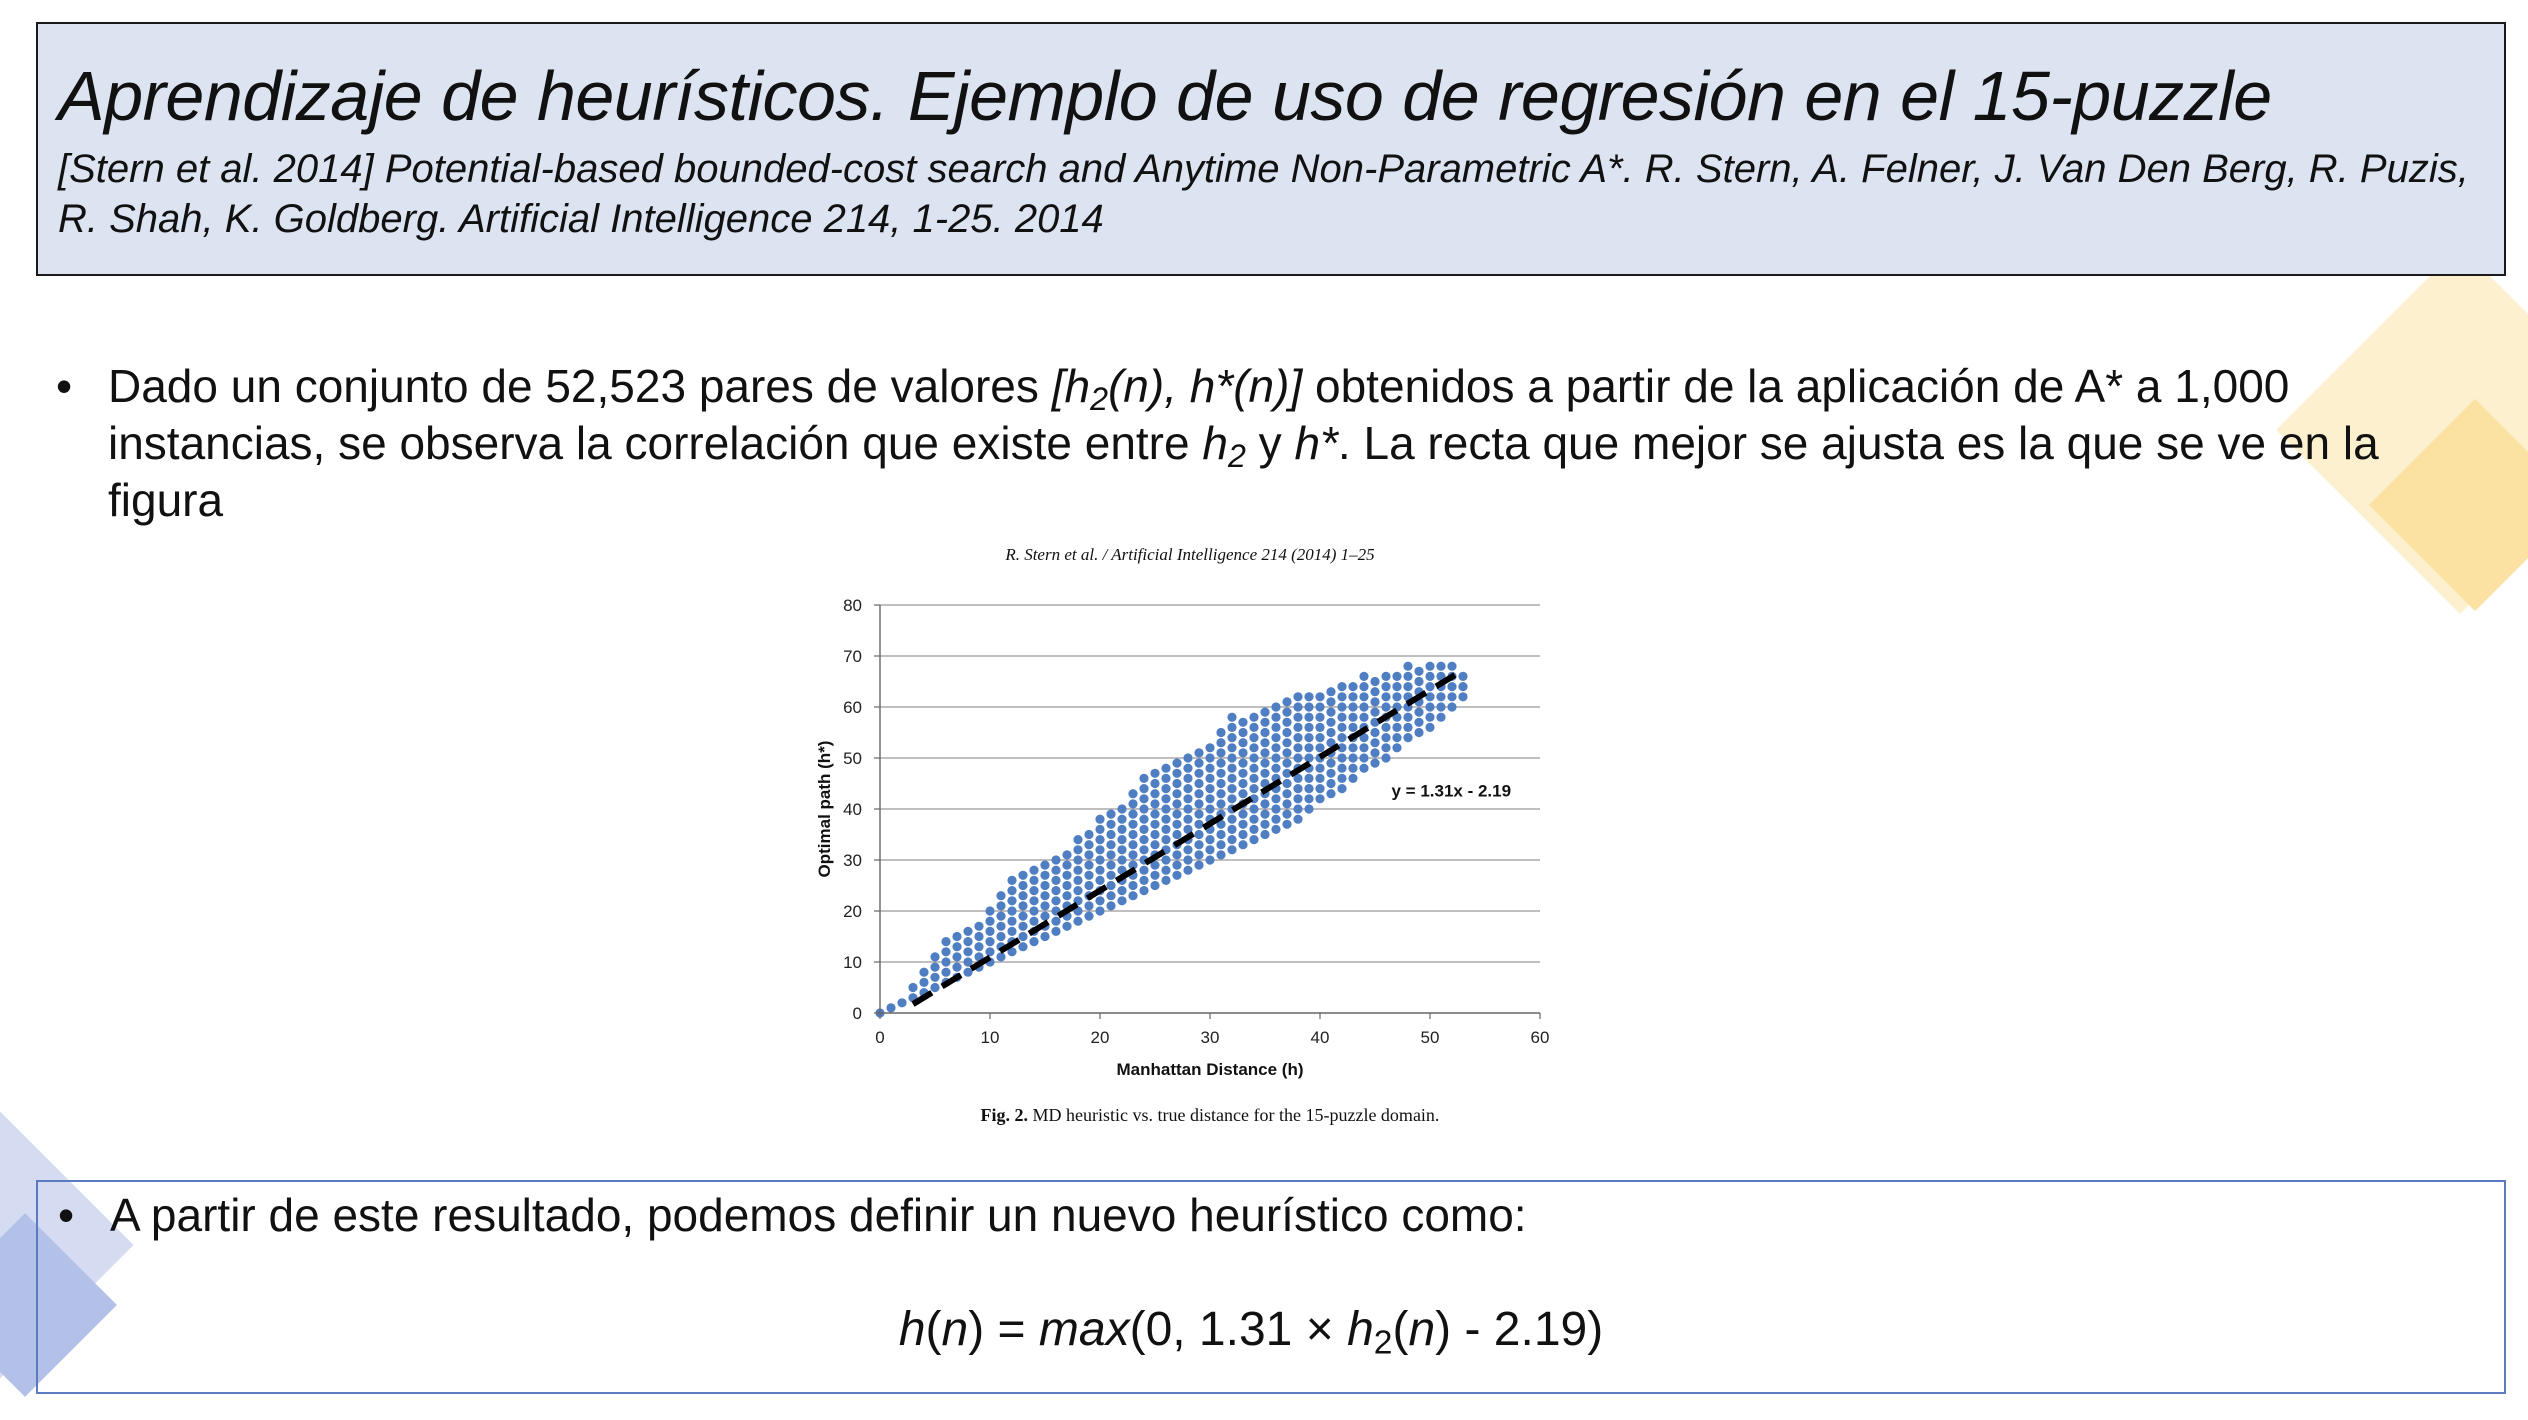 The height and width of the screenshot is (1420, 2528). Describe the element at coordinates (1171, 839) in the screenshot. I see `chart-points` at that location.